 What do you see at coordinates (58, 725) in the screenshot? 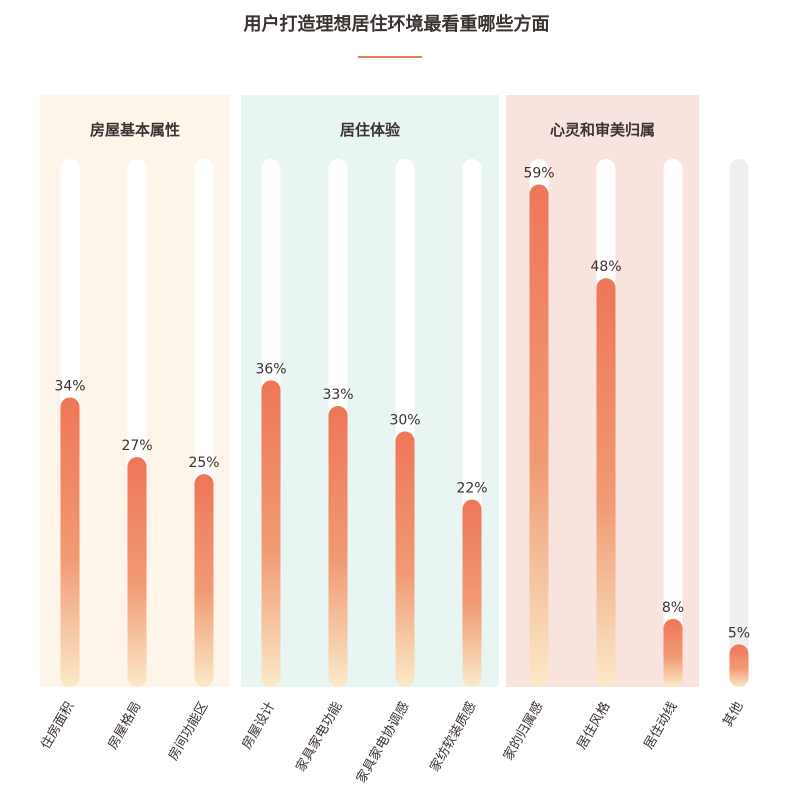
I see `category-label: 住房面积` at bounding box center [58, 725].